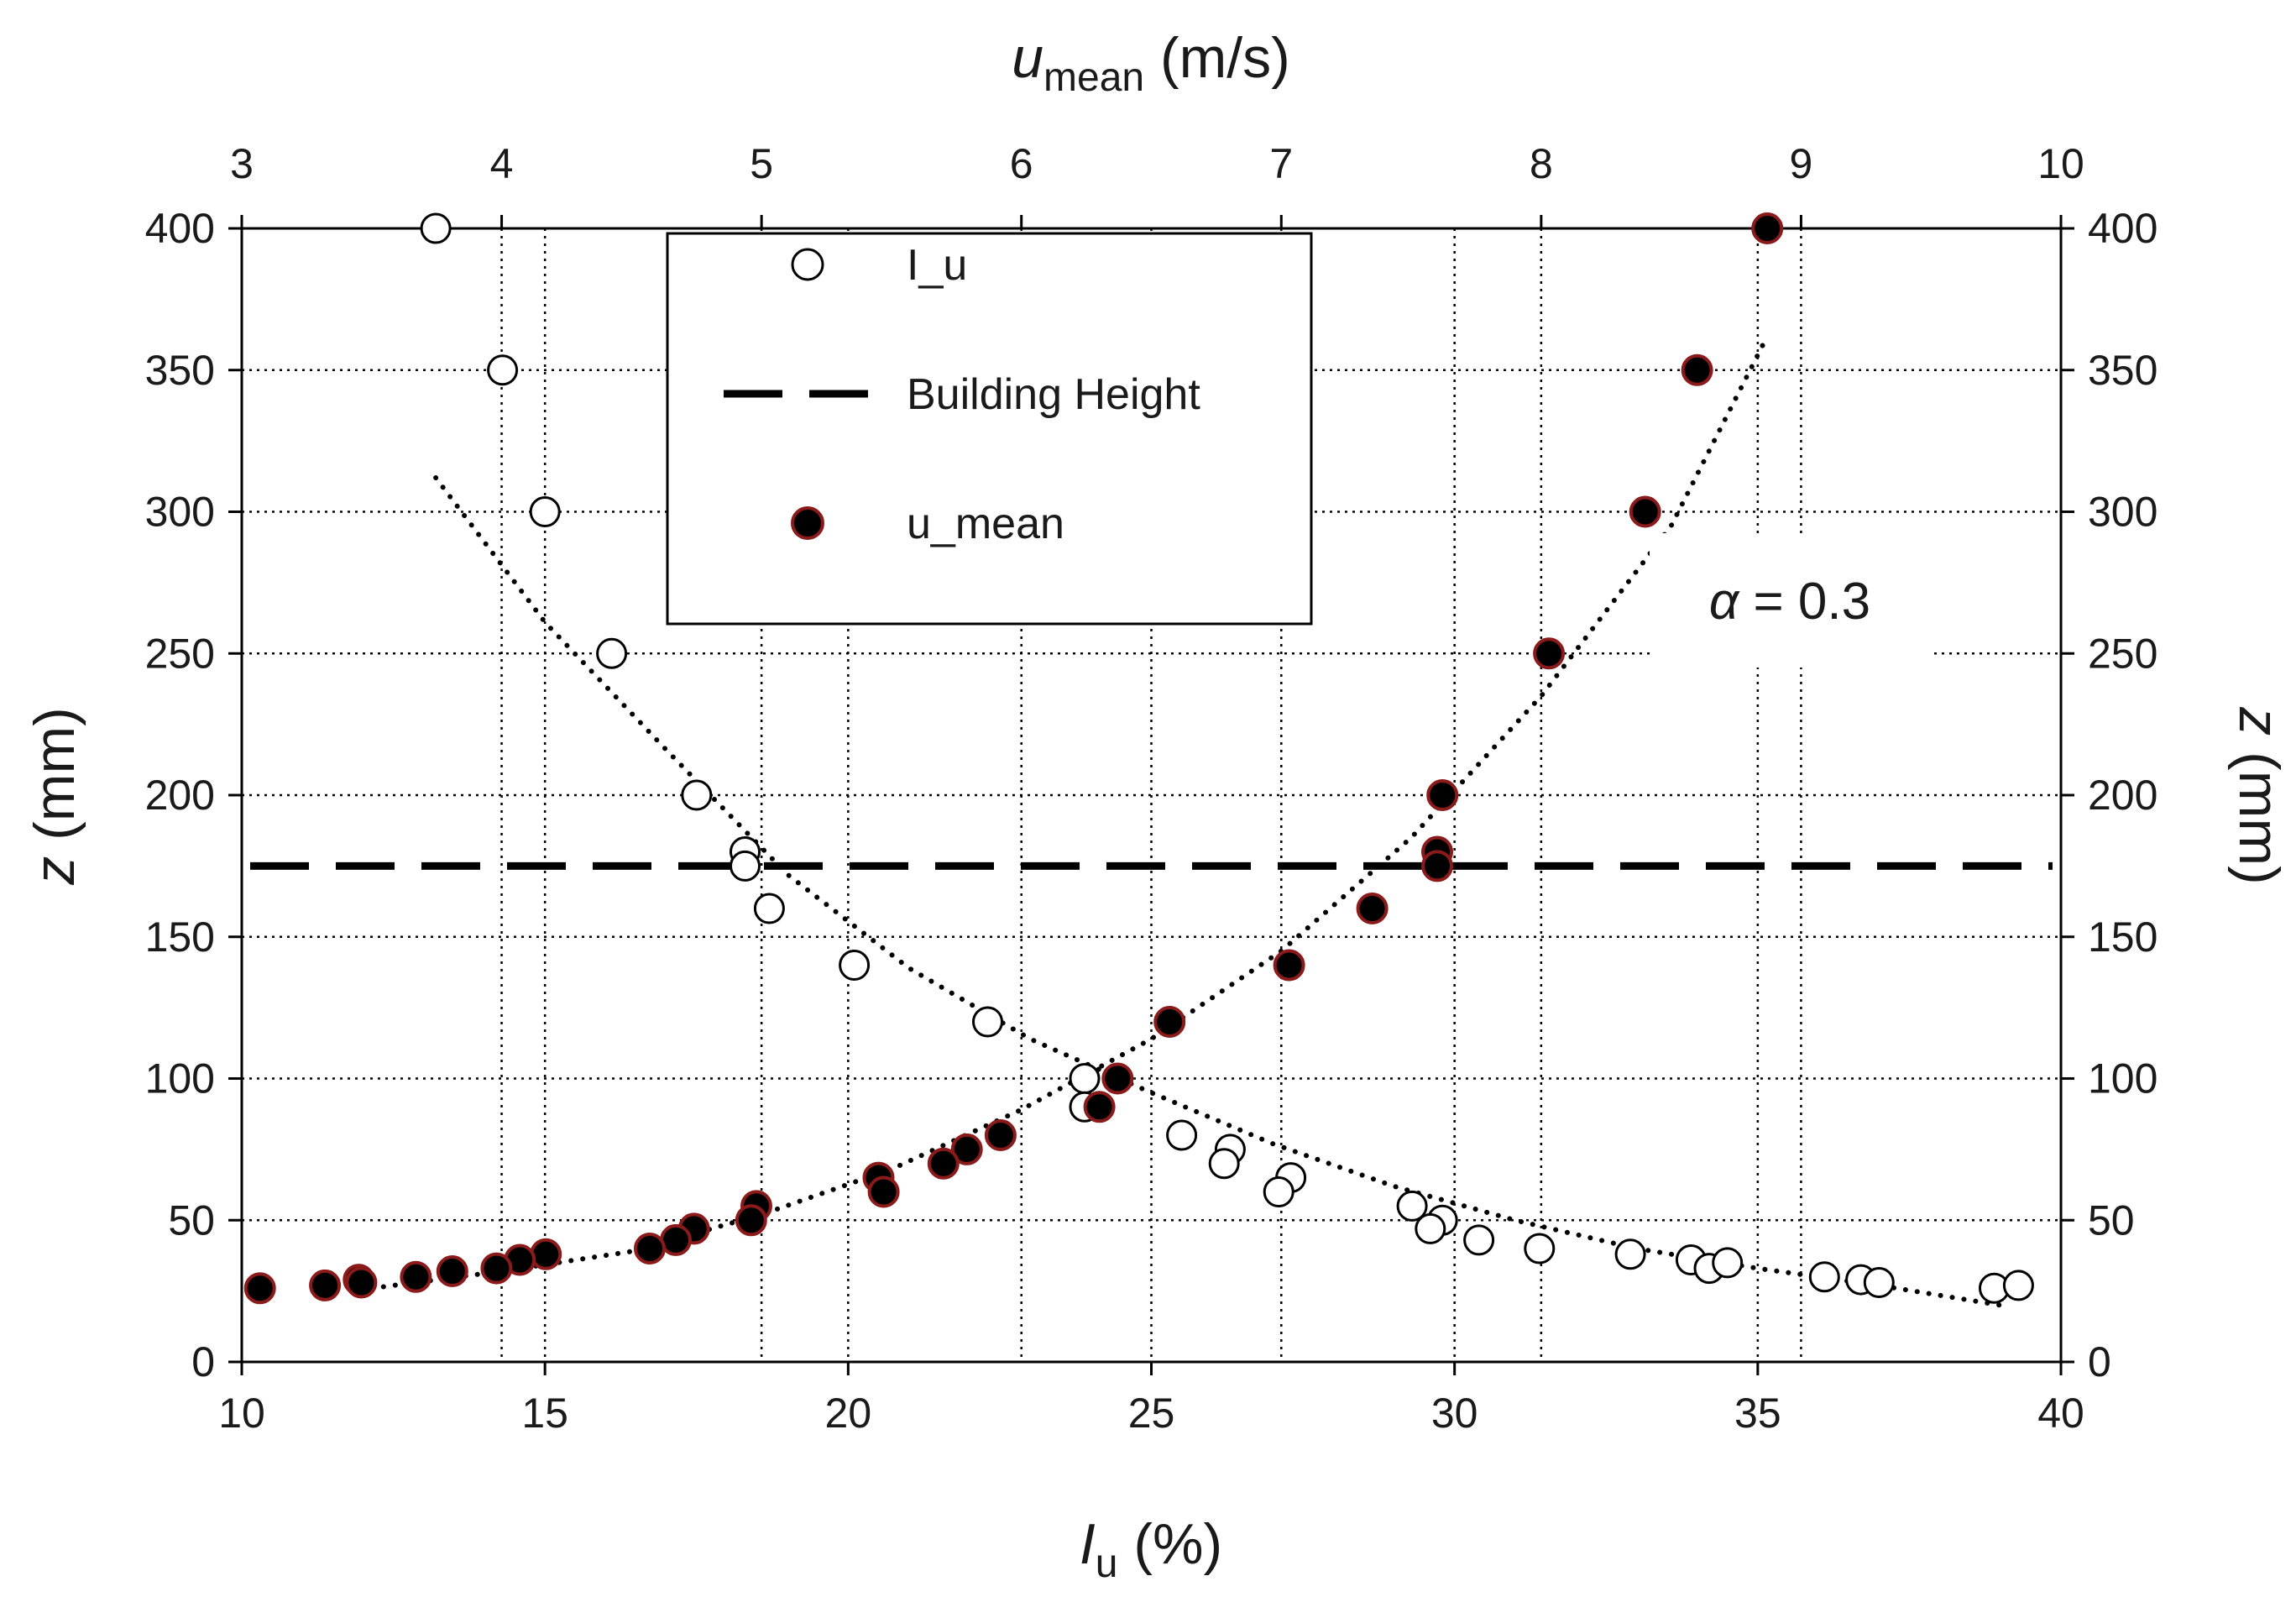 The image size is (2296, 1597). Describe the element at coordinates (180, 229) in the screenshot. I see `left-tick-label: 400` at that location.